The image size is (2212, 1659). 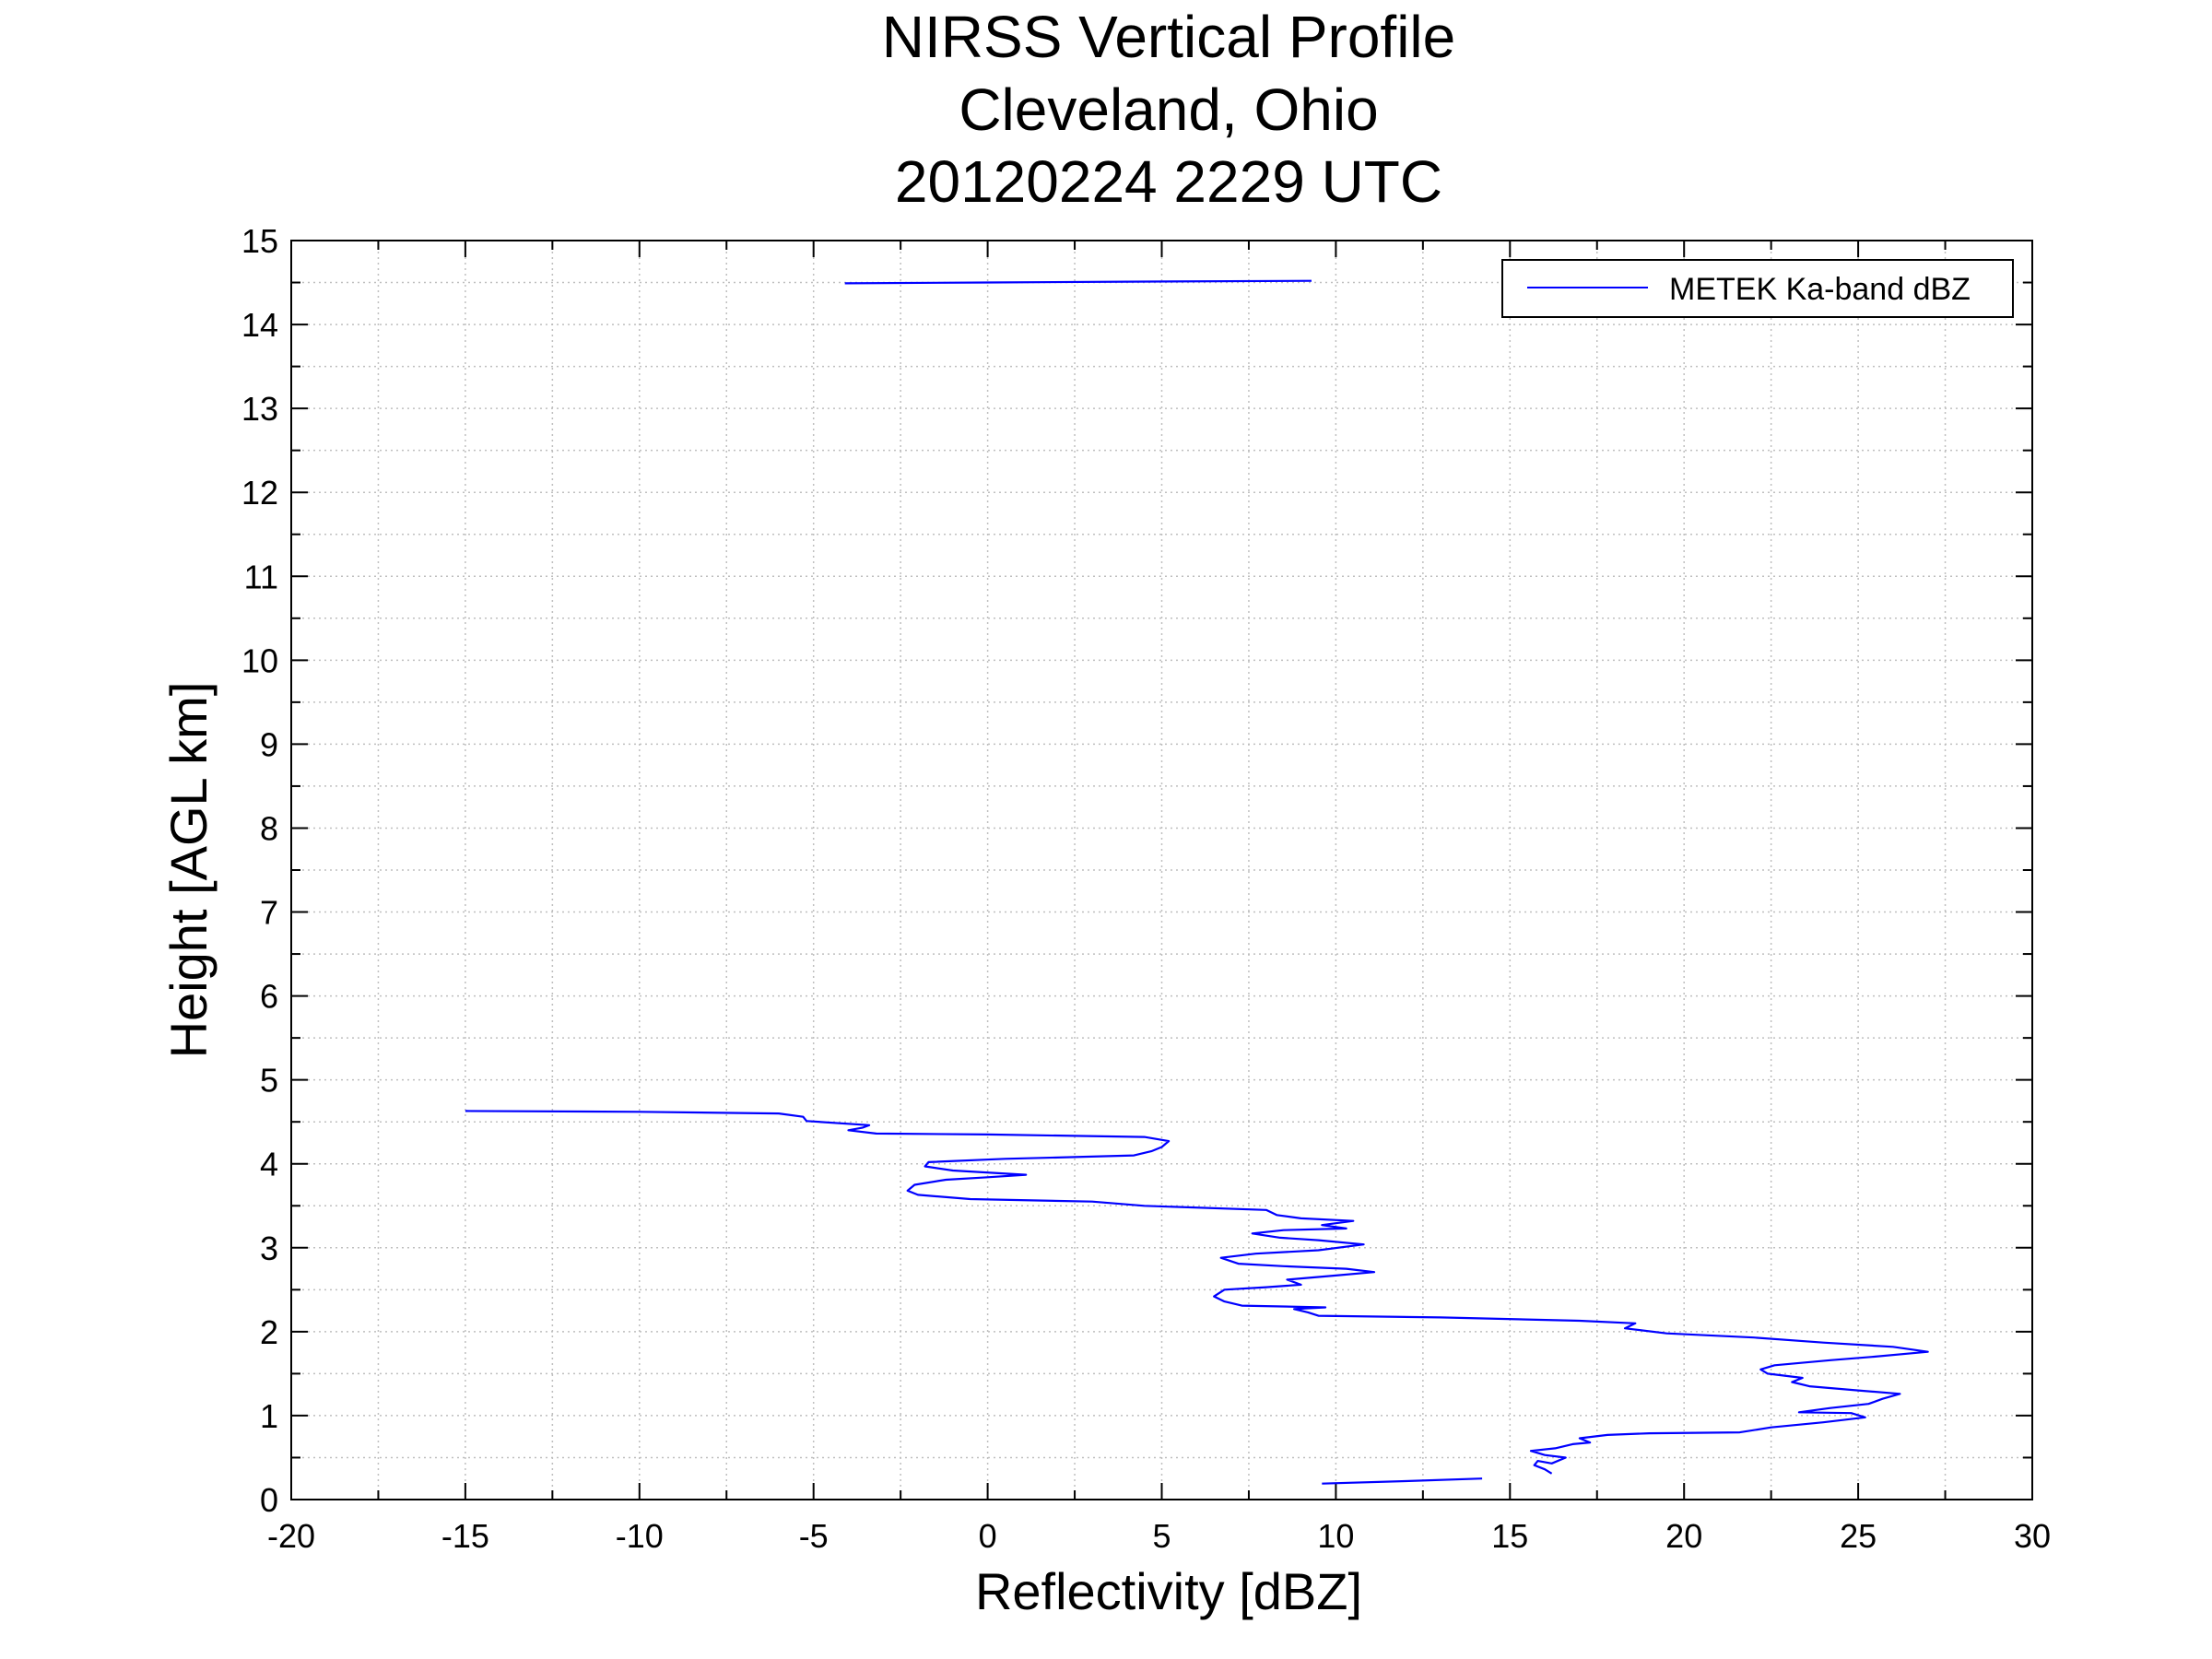 What do you see at coordinates (269, 997) in the screenshot?
I see `y-tick-label: 6` at bounding box center [269, 997].